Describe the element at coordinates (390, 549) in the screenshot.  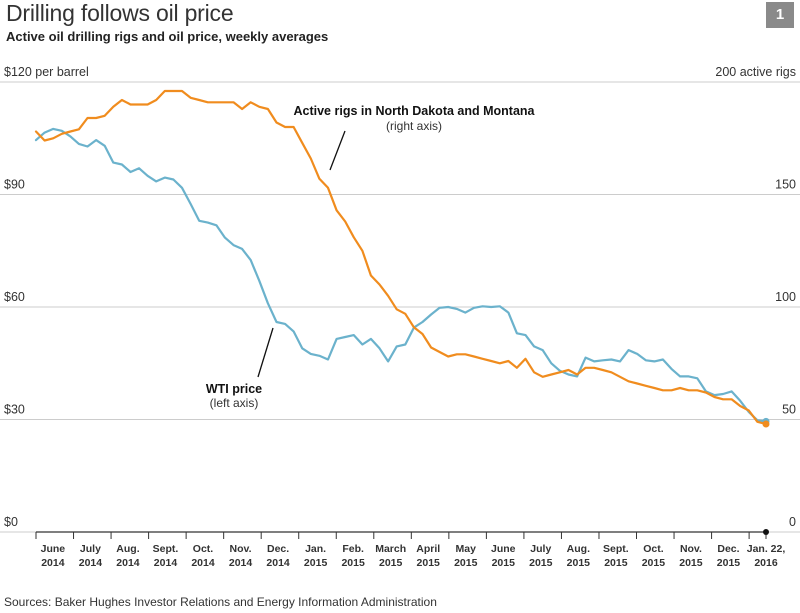
I see `x-tick-label-month: March` at that location.